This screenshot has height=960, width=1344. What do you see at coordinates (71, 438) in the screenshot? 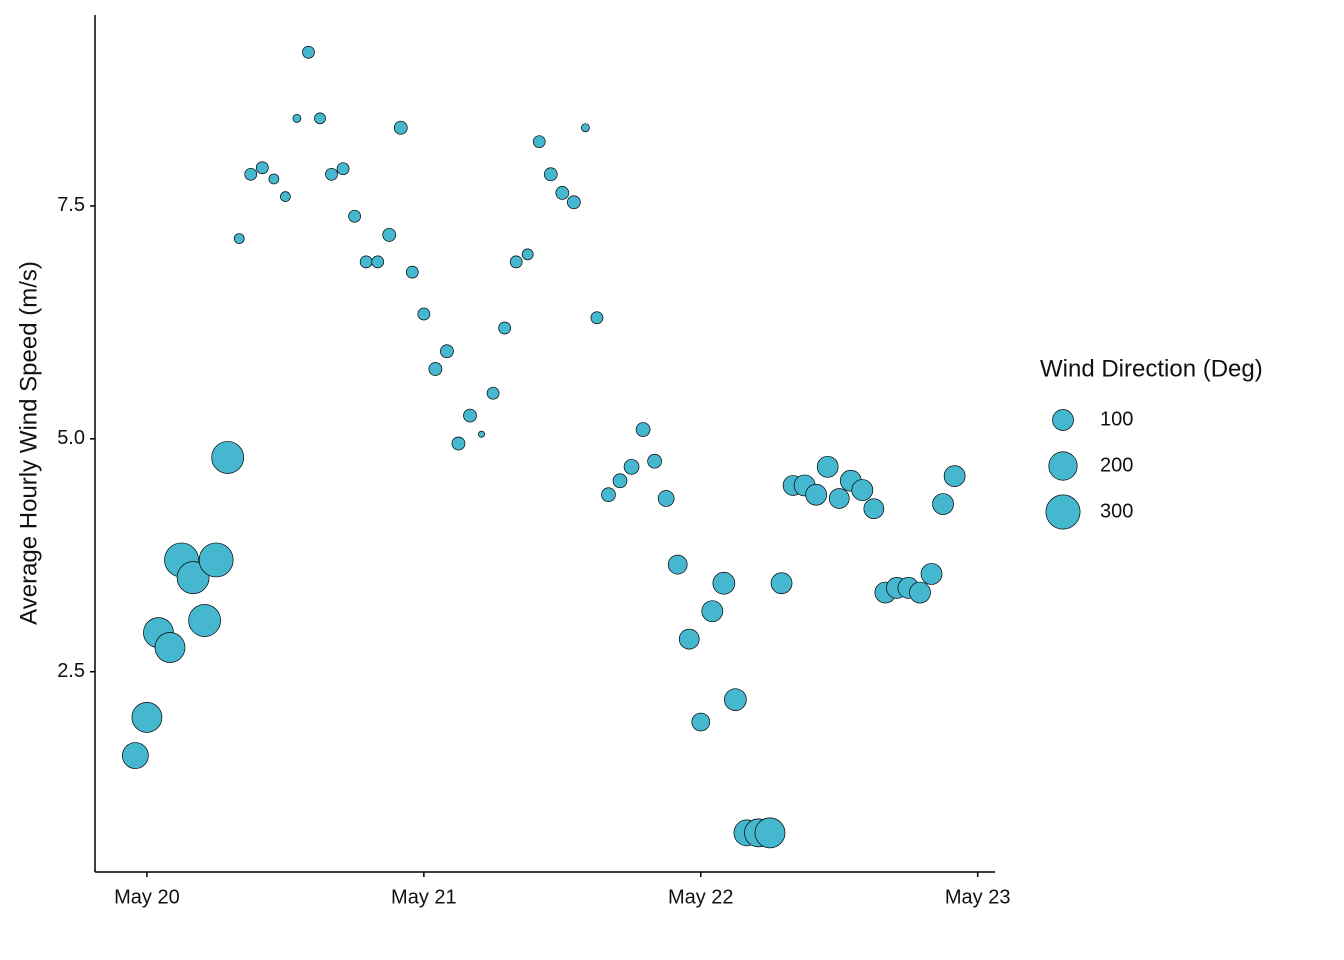
I see `y-tick-label: 5.0` at bounding box center [71, 438].